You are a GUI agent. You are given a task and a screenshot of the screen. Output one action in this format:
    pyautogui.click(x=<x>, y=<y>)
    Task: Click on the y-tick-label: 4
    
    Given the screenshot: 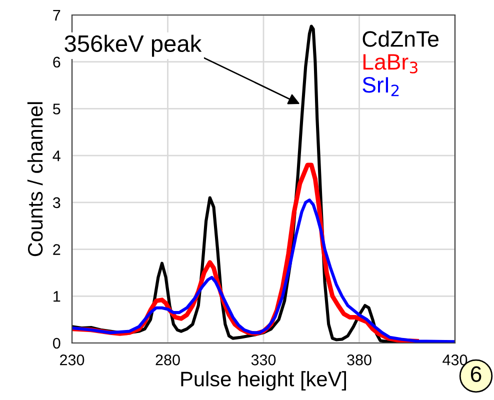 What is the action you would take?
    pyautogui.click(x=56, y=156)
    